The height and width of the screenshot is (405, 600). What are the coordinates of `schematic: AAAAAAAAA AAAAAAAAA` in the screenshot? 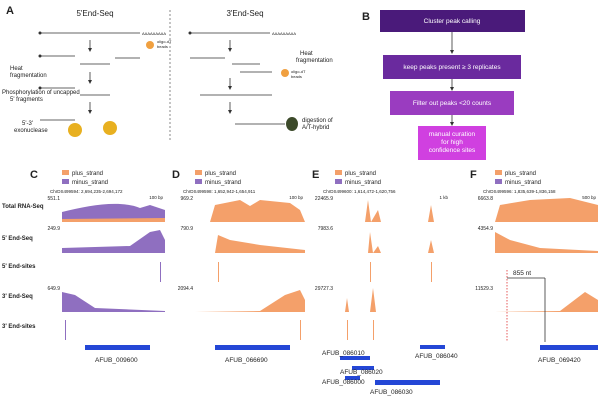 It's located at (168, 84).